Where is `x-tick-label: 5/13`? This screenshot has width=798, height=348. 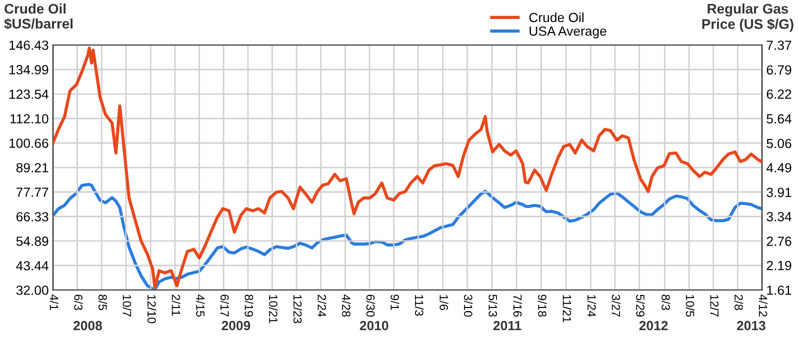 x-tick-label: 5/13 is located at coordinates (493, 305).